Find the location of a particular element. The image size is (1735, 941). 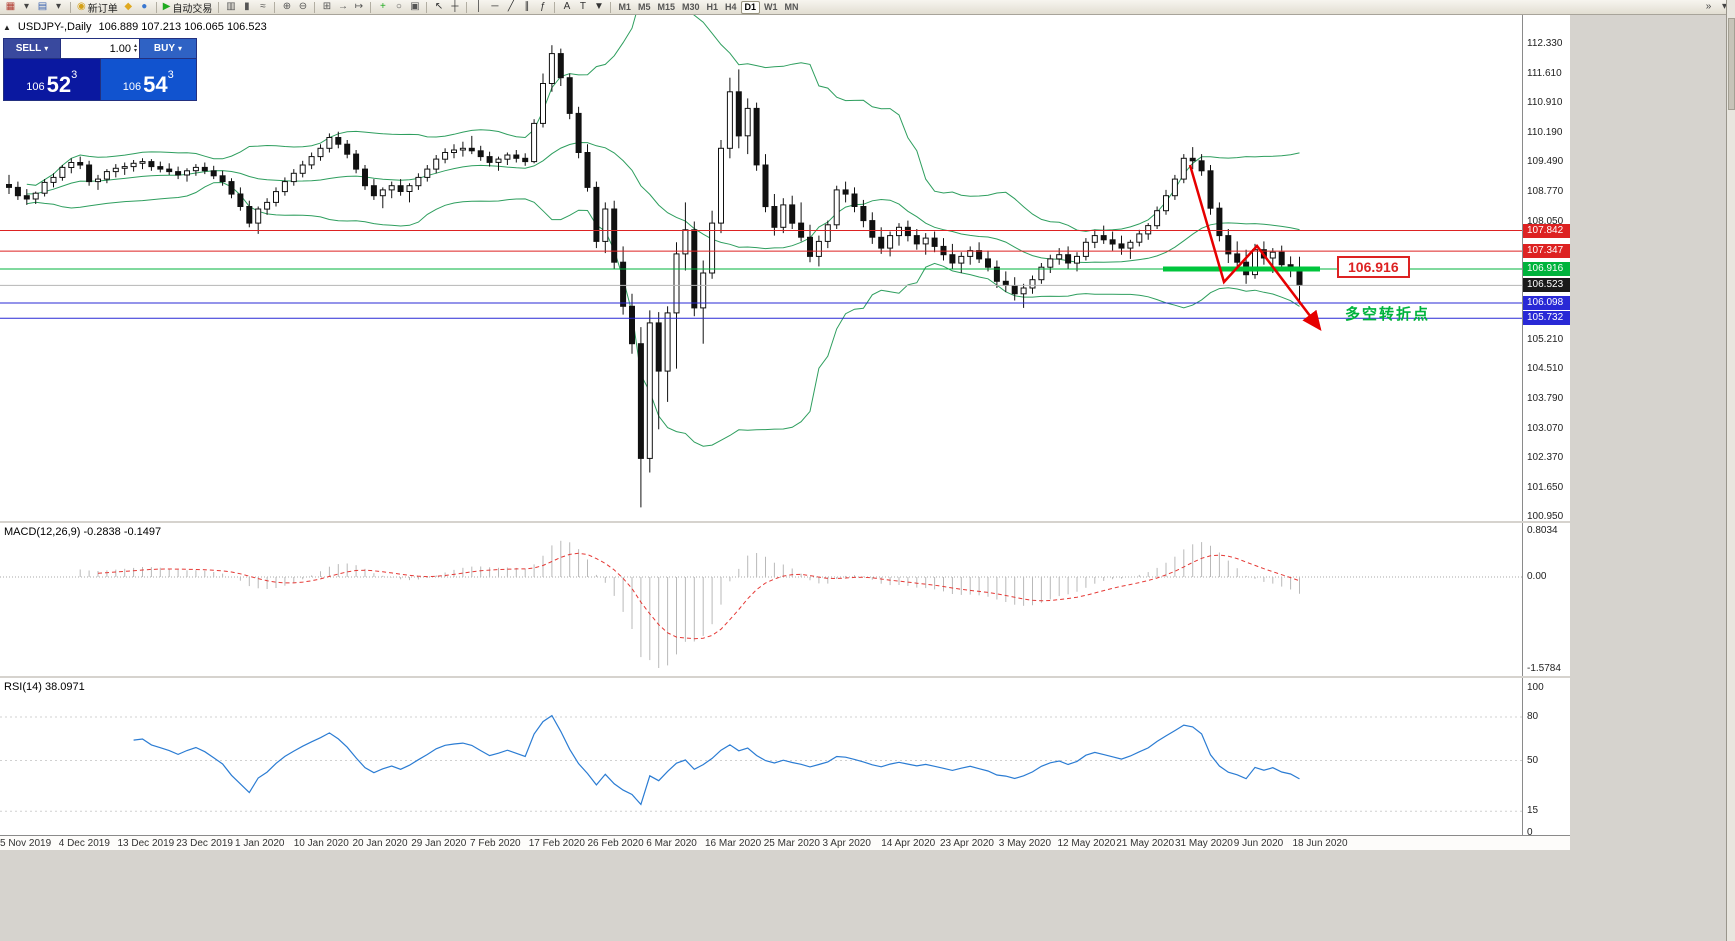

autotrade-button: ▶ 自动交易 is located at coordinates (188, 8).